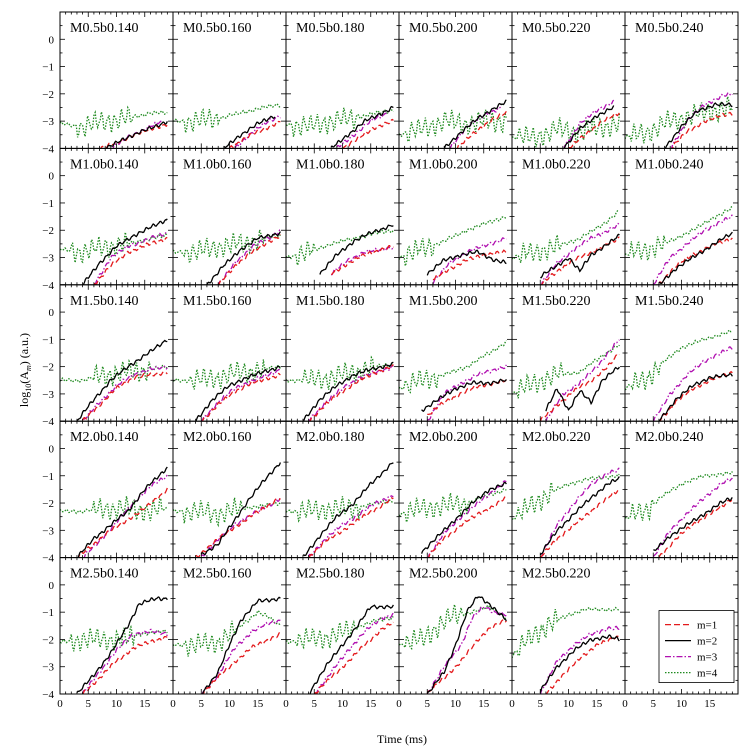 Image resolution: width=747 pixels, height=747 pixels. Describe the element at coordinates (104, 164) in the screenshot. I see `panel-title: M1.0b0.140` at that location.